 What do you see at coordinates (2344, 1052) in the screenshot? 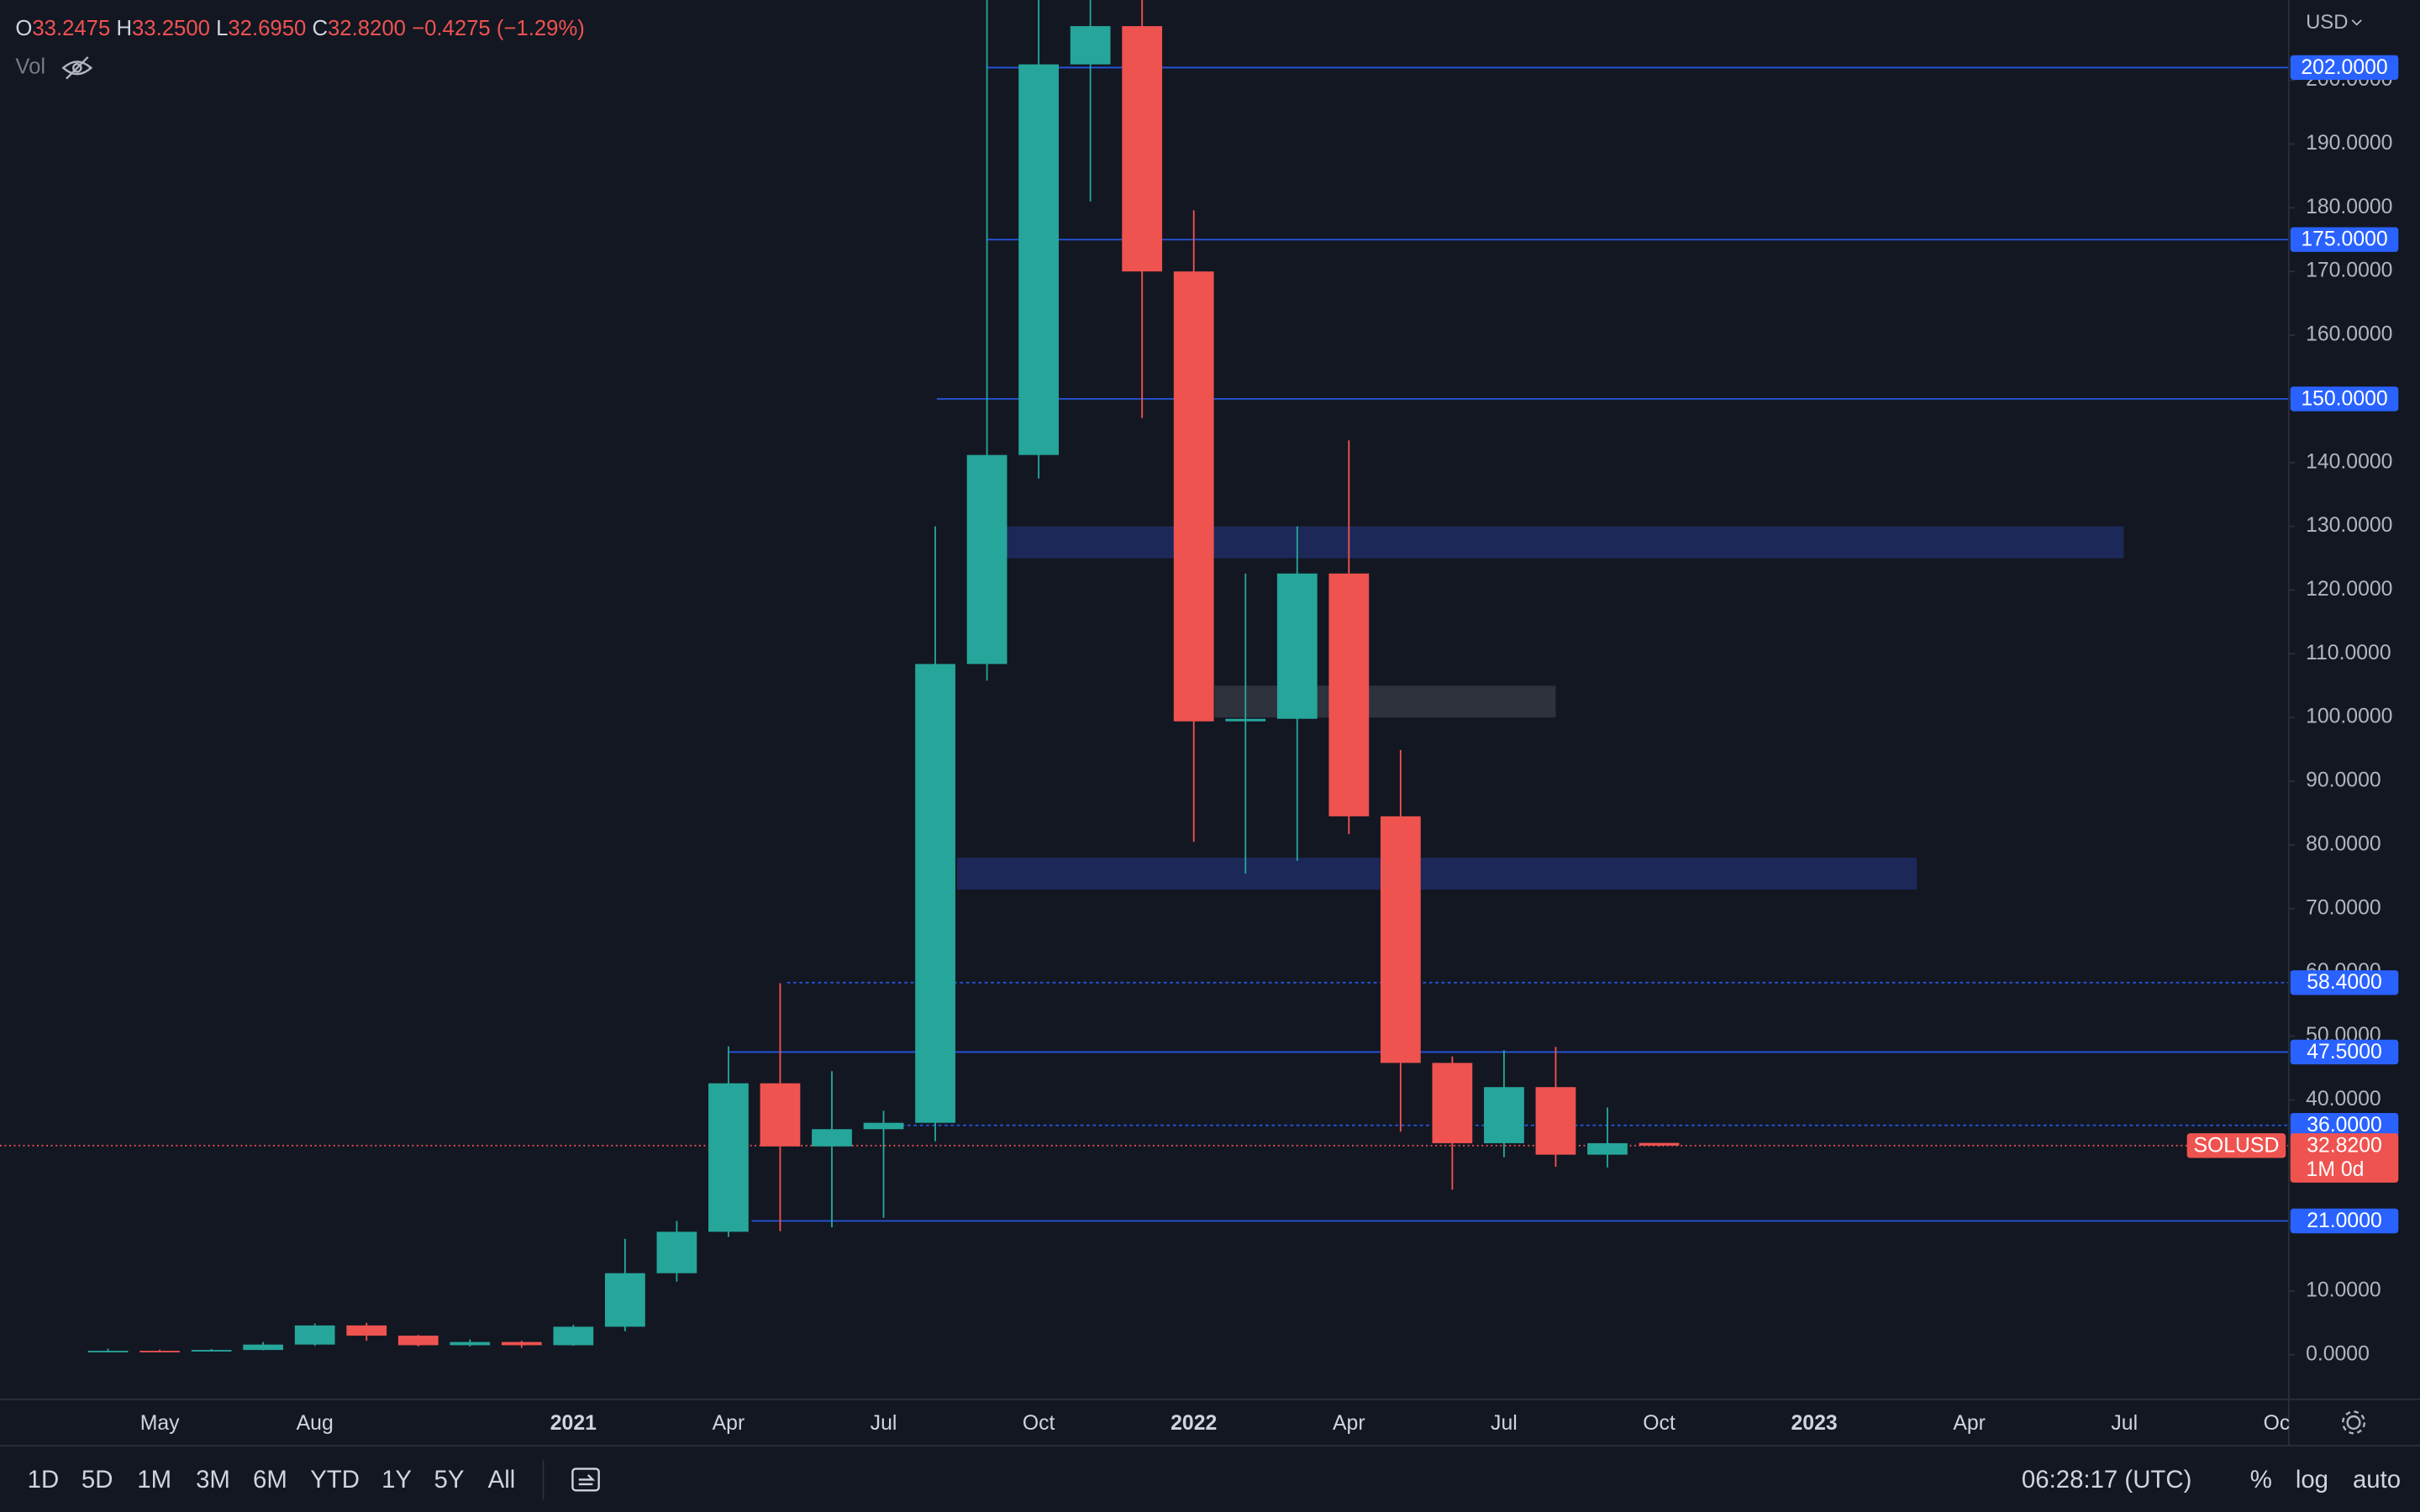
I see `level-badge-label: 47.5000` at bounding box center [2344, 1052].